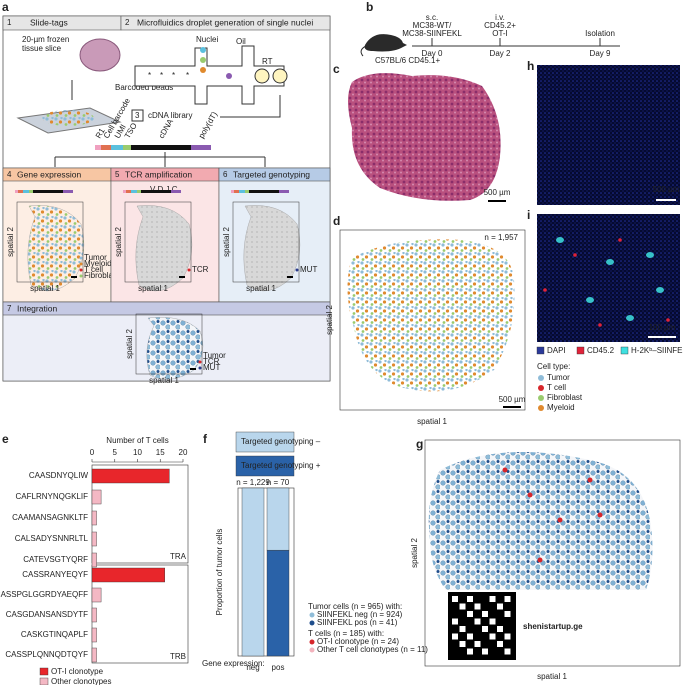 The width and height of the screenshot is (683, 685). What do you see at coordinates (42, 48) in the screenshot?
I see `tissue-text: tissue slice` at bounding box center [42, 48].